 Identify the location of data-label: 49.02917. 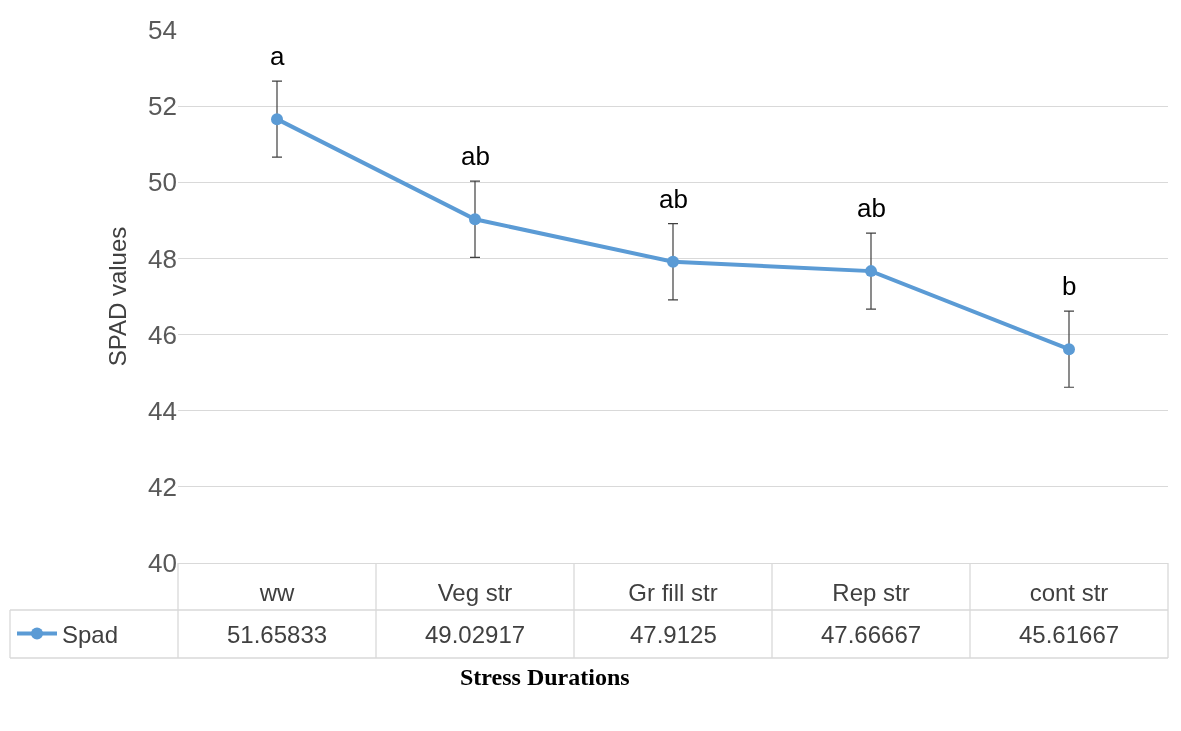
(475, 634).